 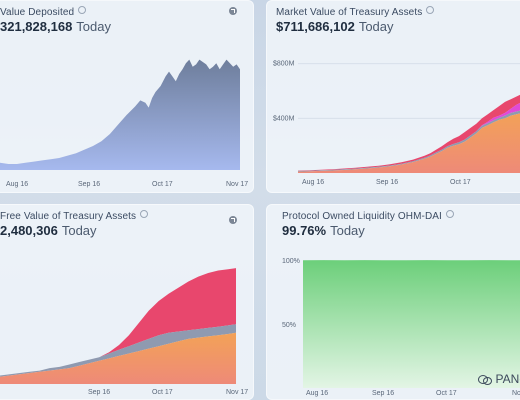 I want to click on y-tick-label: $800M, so click(x=284, y=64).